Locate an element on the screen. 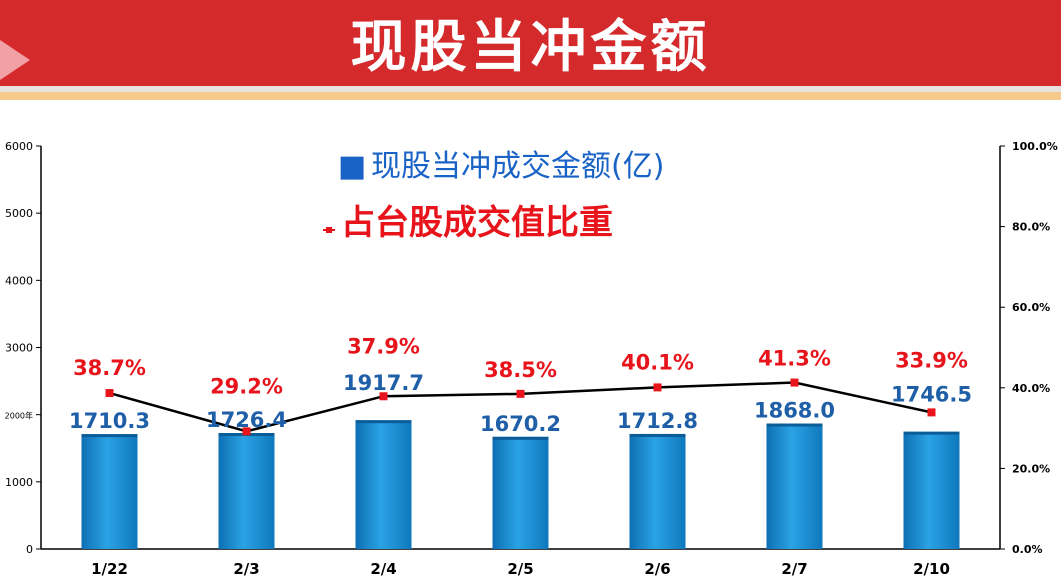 Image resolution: width=1061 pixels, height=582 pixels. share-value-label: 40.1% is located at coordinates (657, 362).